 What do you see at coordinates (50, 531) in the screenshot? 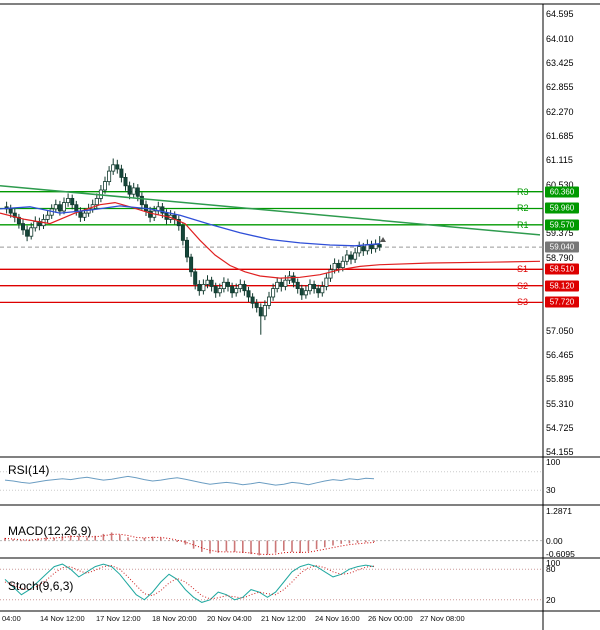
I see `macd-indicator-label: MACD(12,26,9)` at bounding box center [50, 531].